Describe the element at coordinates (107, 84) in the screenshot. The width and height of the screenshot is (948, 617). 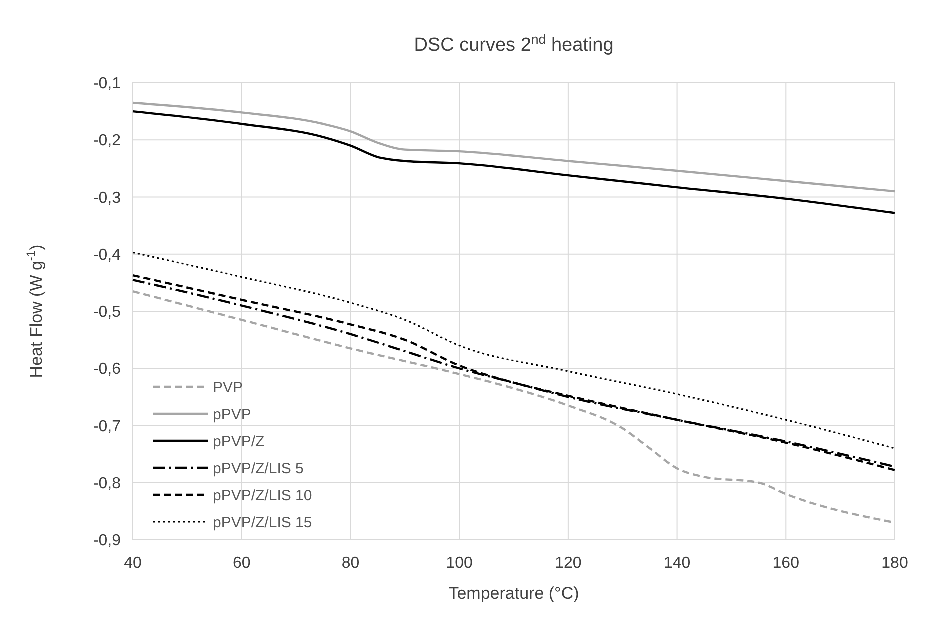
I see `y-tick-label: -0,1` at that location.